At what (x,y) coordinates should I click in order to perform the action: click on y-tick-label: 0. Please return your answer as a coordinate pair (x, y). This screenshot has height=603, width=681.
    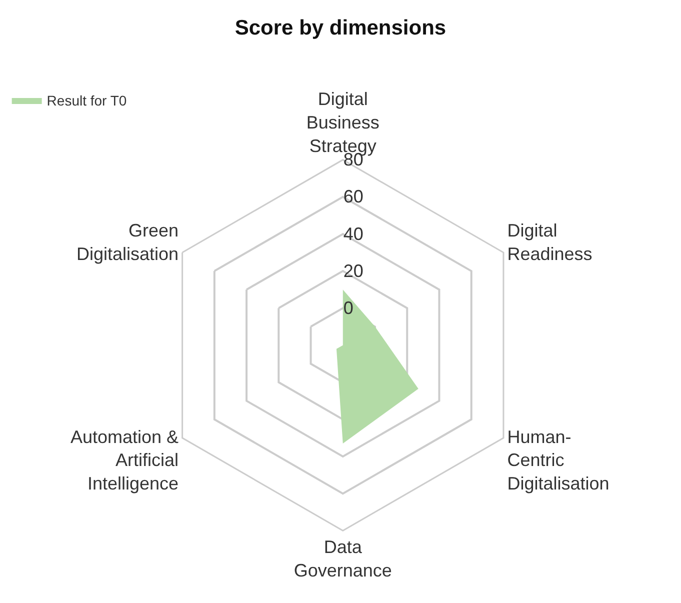
    Looking at the image, I should click on (348, 308).